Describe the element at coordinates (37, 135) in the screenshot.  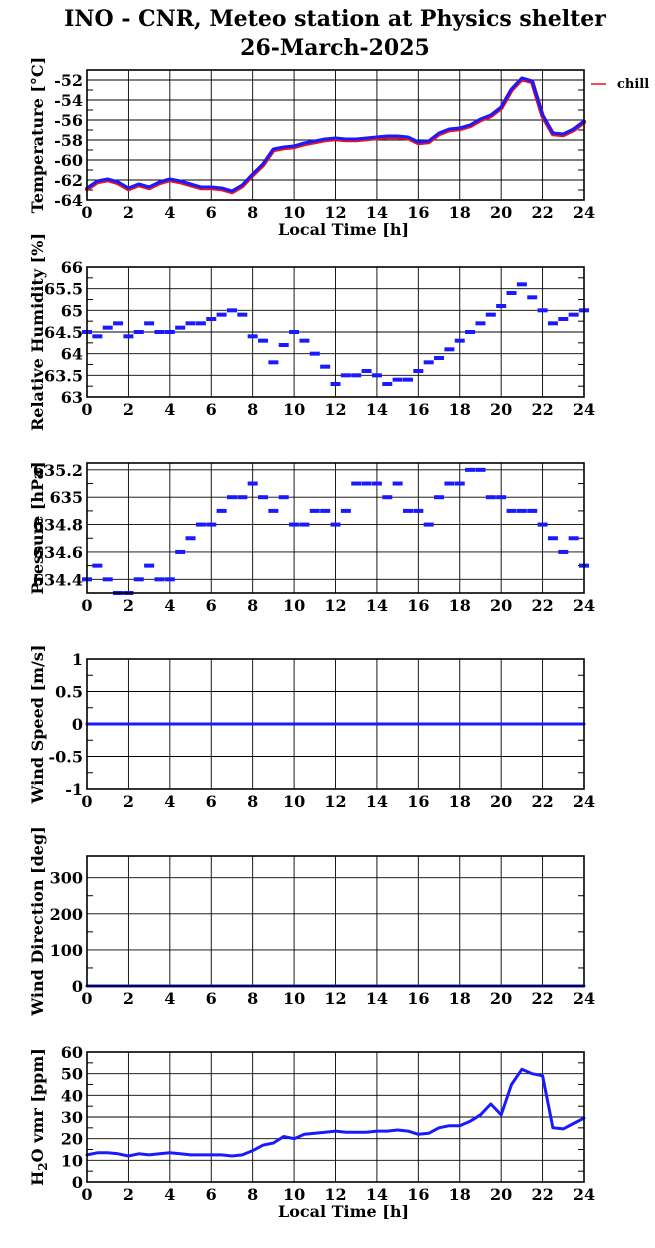
I see `temperature-y-axis-label: Temperature [°C]` at that location.